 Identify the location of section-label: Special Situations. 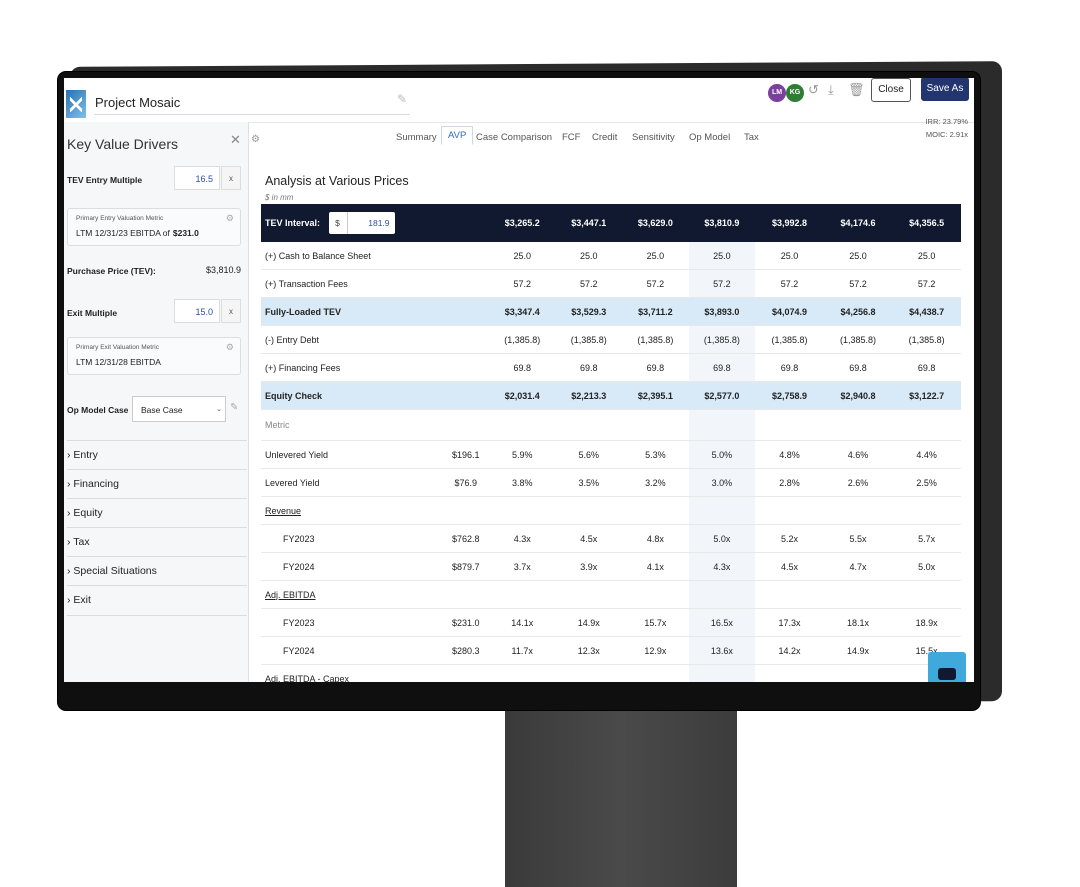
(115, 571).